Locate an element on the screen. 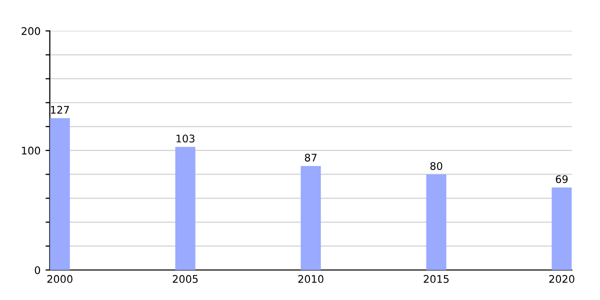  data-label: 87 is located at coordinates (310, 158).